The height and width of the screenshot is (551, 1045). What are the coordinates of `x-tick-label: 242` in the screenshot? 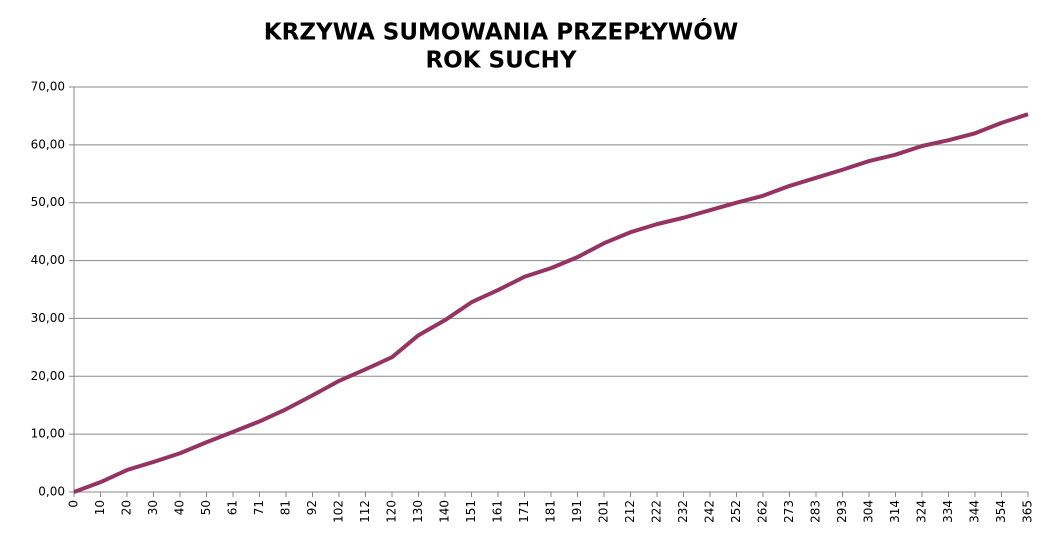 It's located at (710, 511).